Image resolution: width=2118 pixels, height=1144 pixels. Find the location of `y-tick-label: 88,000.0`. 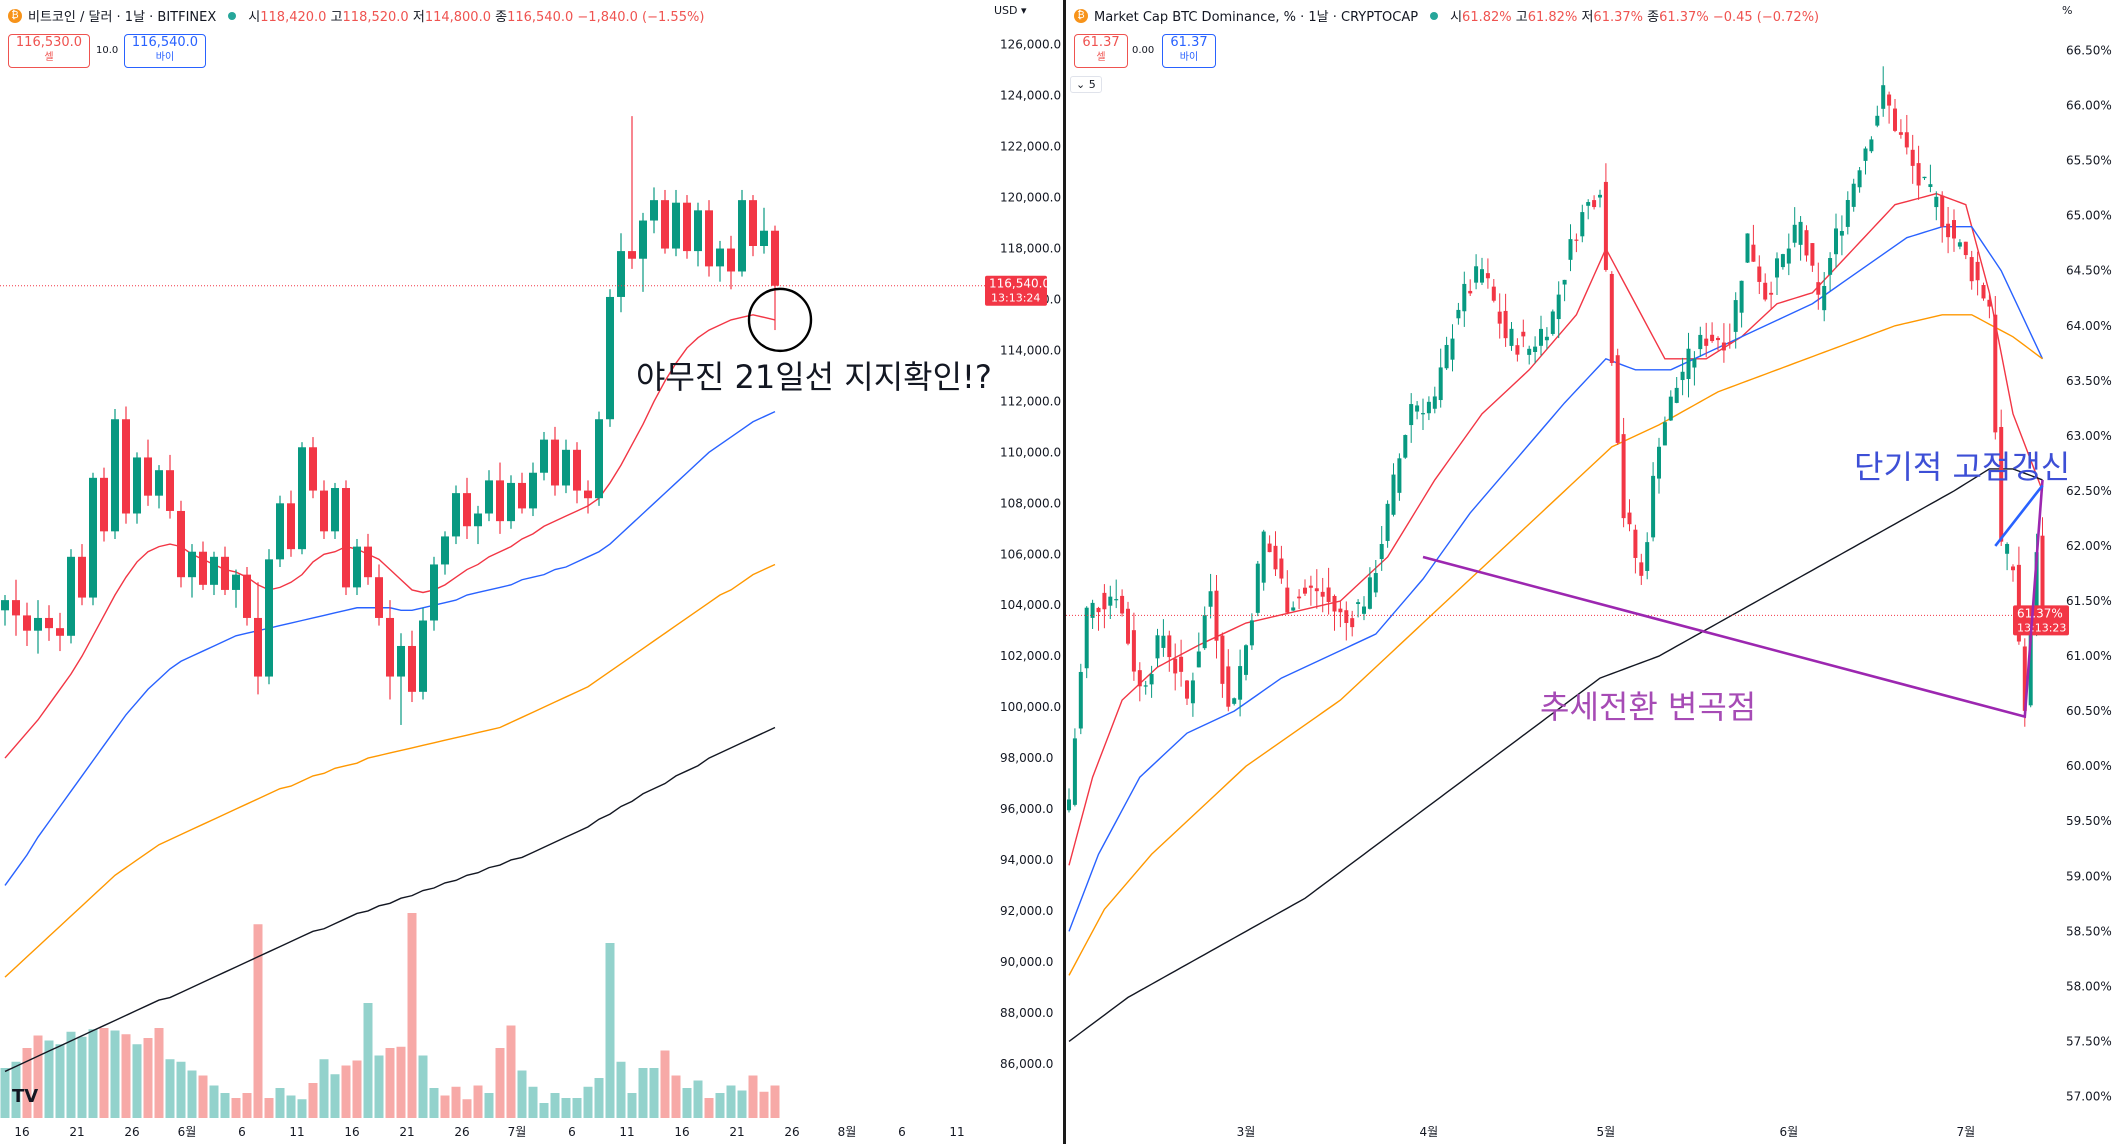

y-tick-label: 88,000.0 is located at coordinates (1026, 1013).